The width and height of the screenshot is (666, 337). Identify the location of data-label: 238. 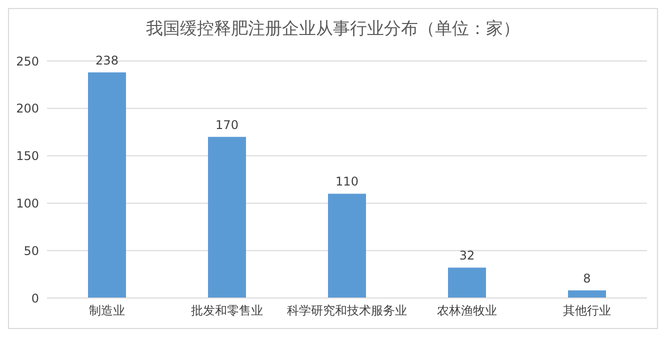
(107, 60).